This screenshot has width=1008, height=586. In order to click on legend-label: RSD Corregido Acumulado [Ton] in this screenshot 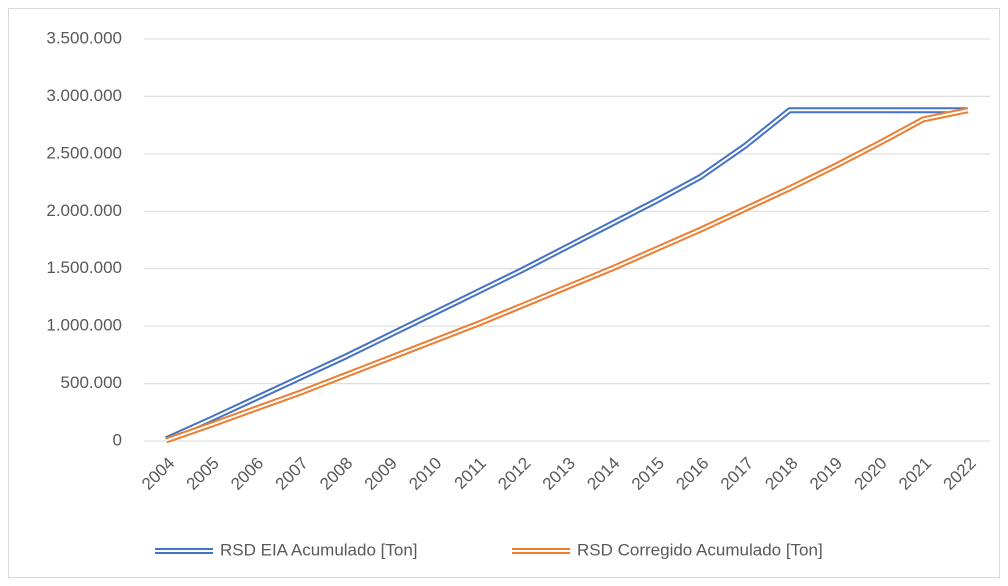, I will do `click(700, 549)`.